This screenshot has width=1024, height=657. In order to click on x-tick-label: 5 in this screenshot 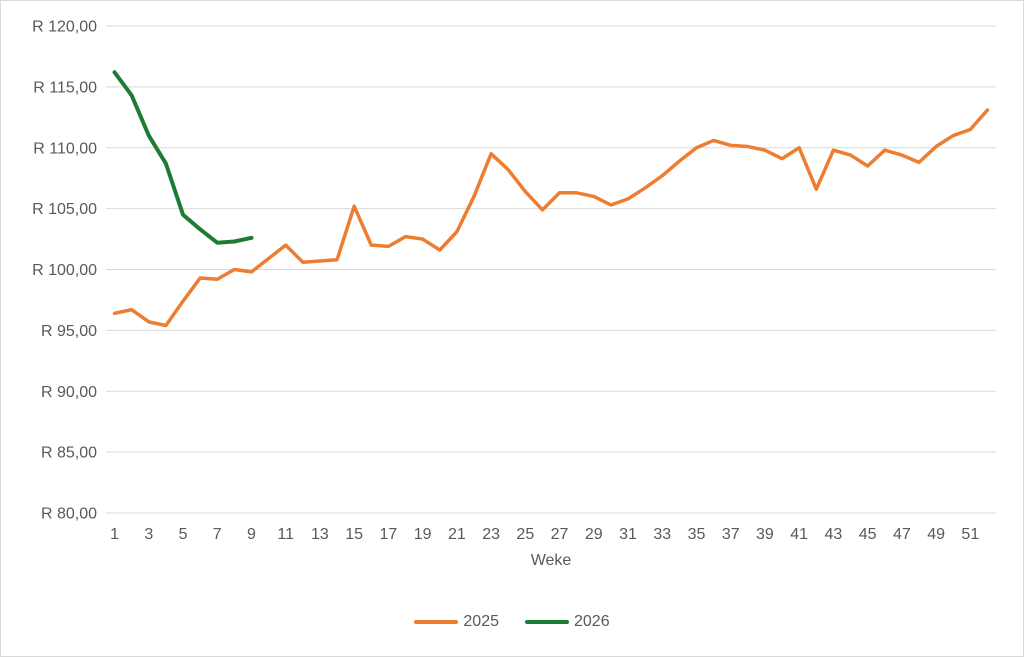, I will do `click(183, 534)`.